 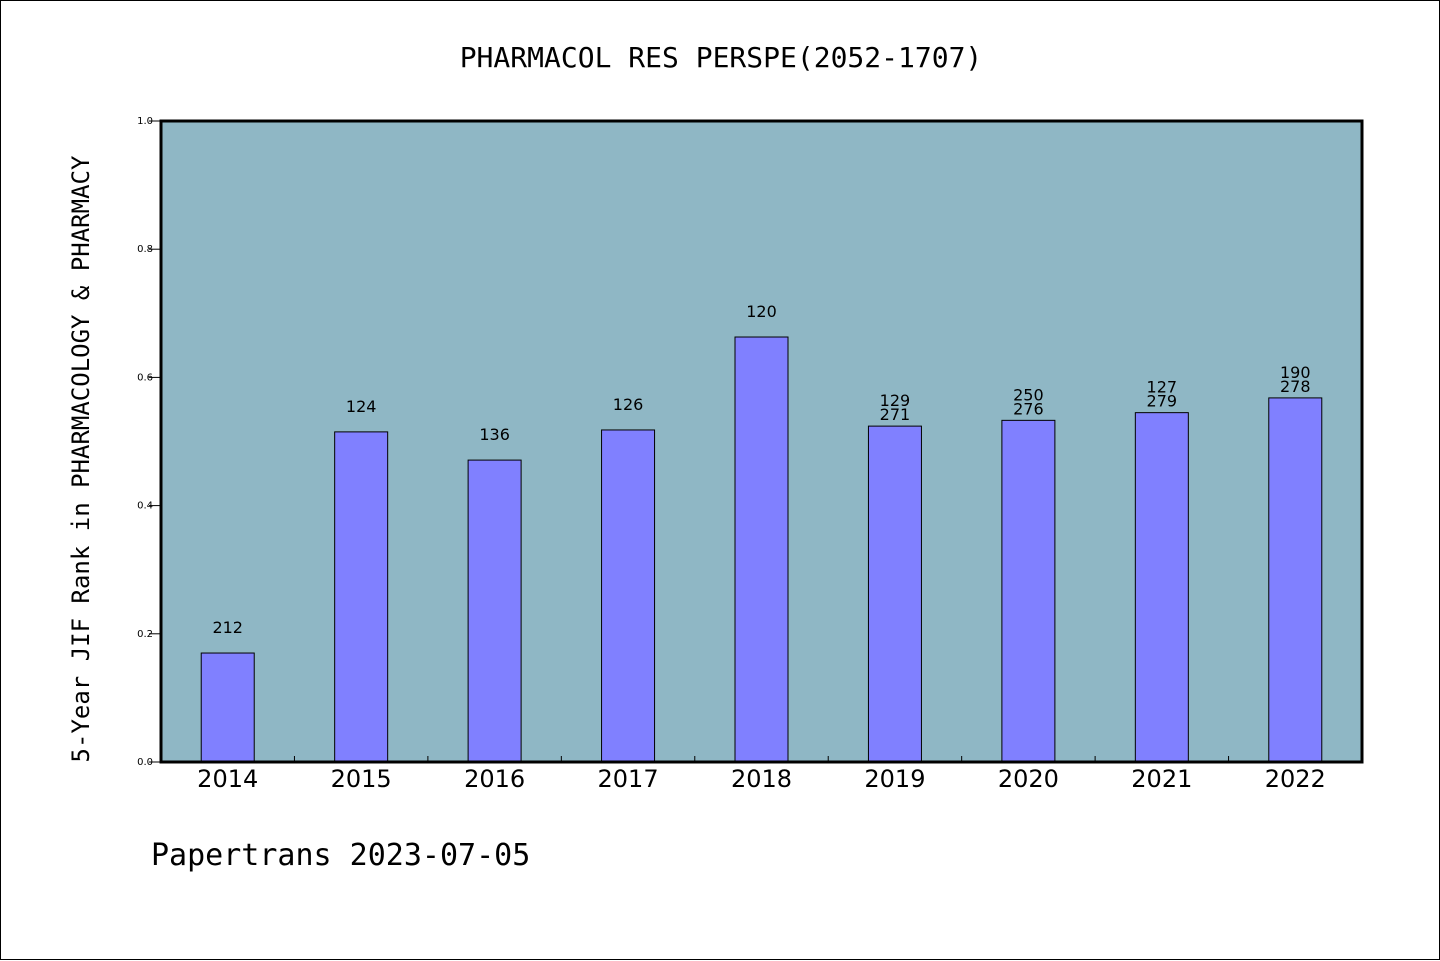 I want to click on x-tick-label: 2021, so click(x=1161, y=779).